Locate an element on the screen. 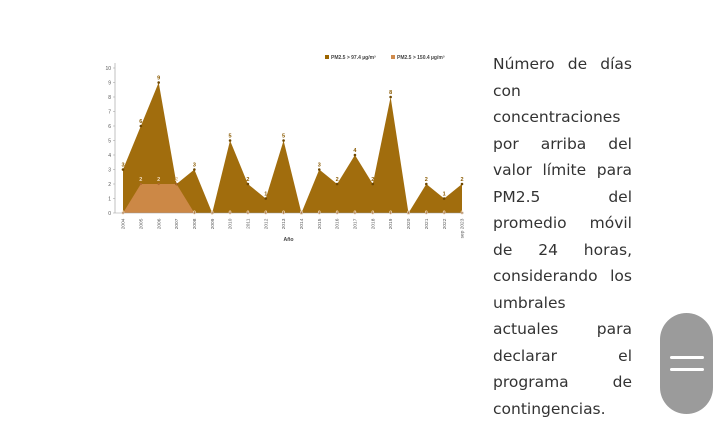 The image size is (720, 436). x-axis-label: Año is located at coordinates (288, 240).